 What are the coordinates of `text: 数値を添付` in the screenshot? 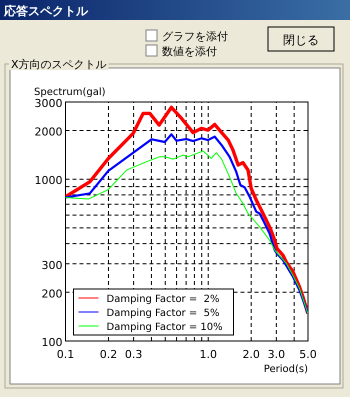 It's located at (189, 51).